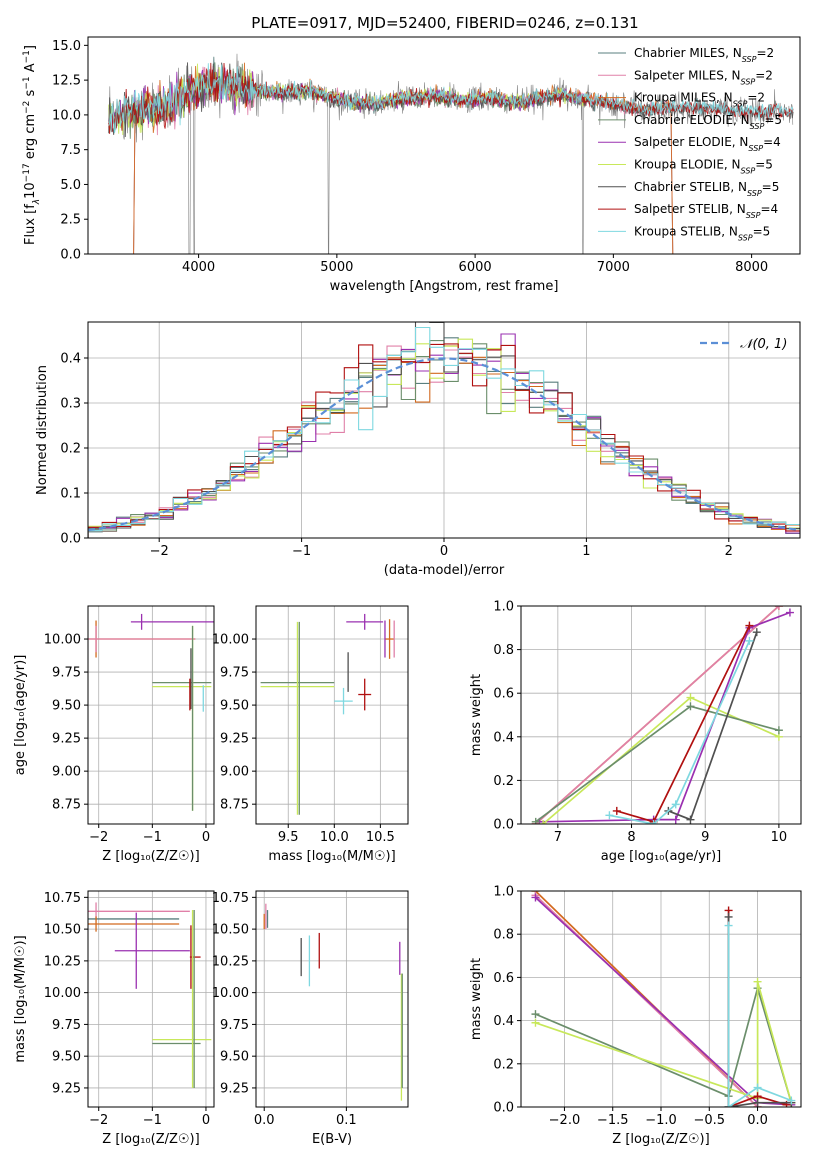  I want to click on series-line-chabrier-stelib, so click(759, 1011).